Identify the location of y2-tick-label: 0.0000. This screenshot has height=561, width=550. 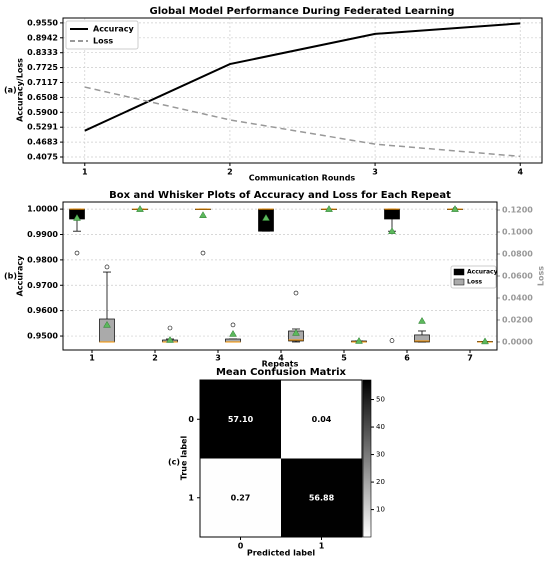
(517, 341).